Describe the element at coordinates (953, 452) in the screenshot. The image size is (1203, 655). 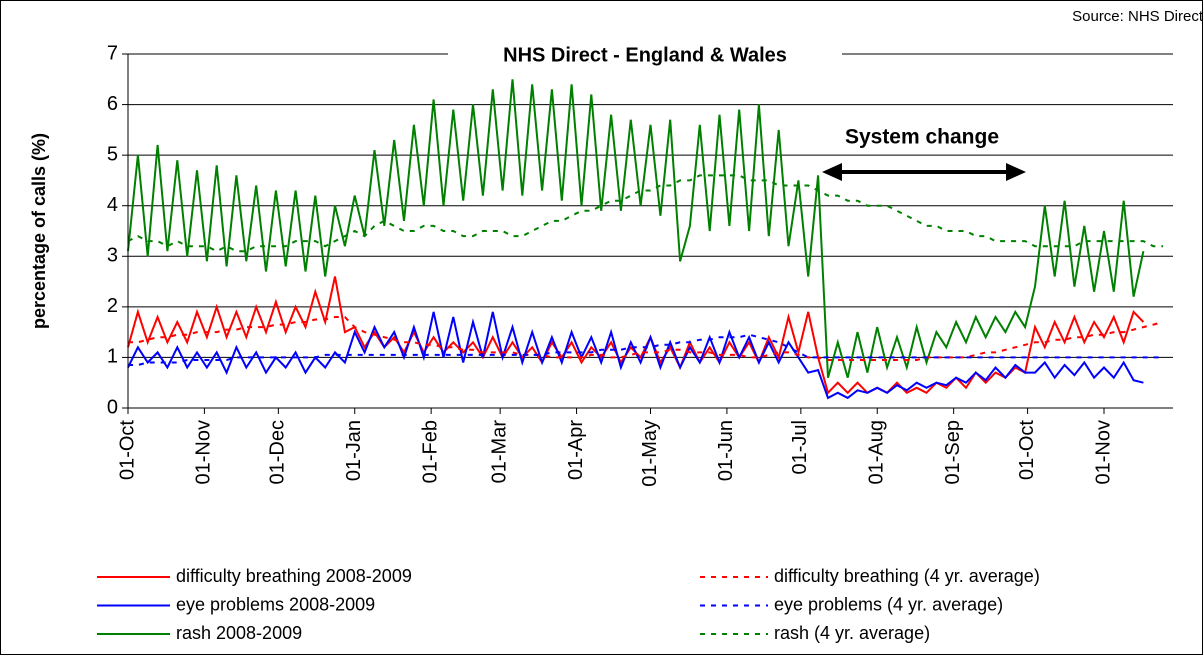
I see `x-tick-label: 01-Sep` at that location.